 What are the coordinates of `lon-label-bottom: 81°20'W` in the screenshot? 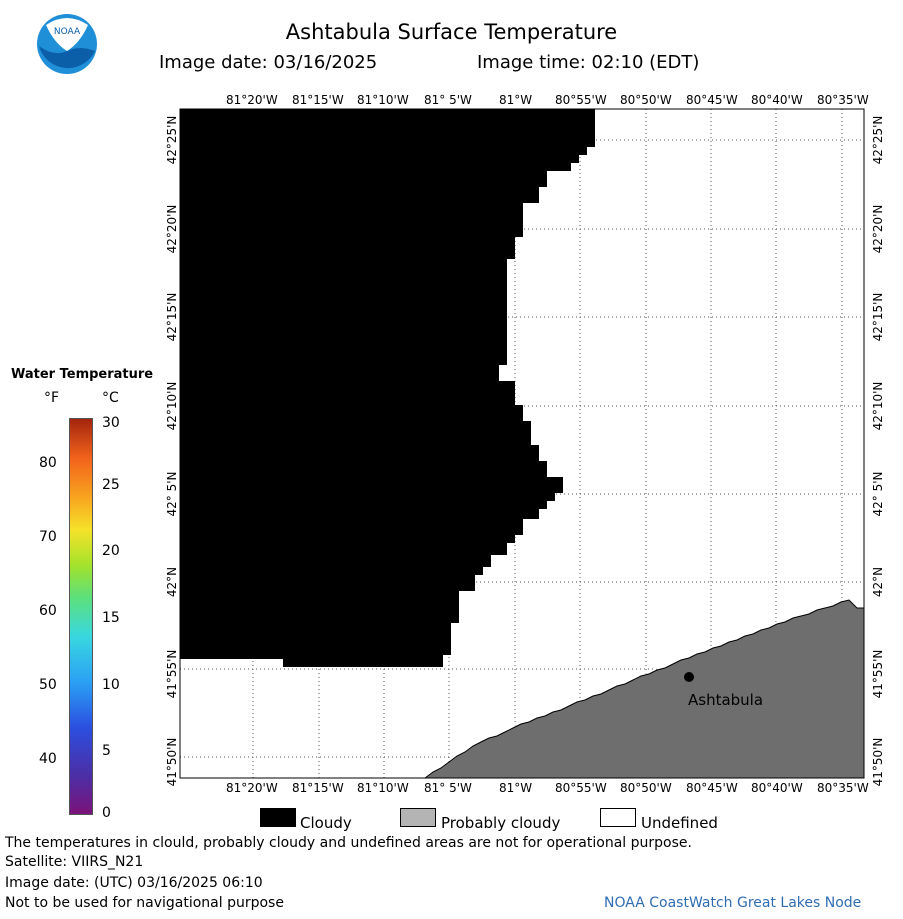 It's located at (252, 788).